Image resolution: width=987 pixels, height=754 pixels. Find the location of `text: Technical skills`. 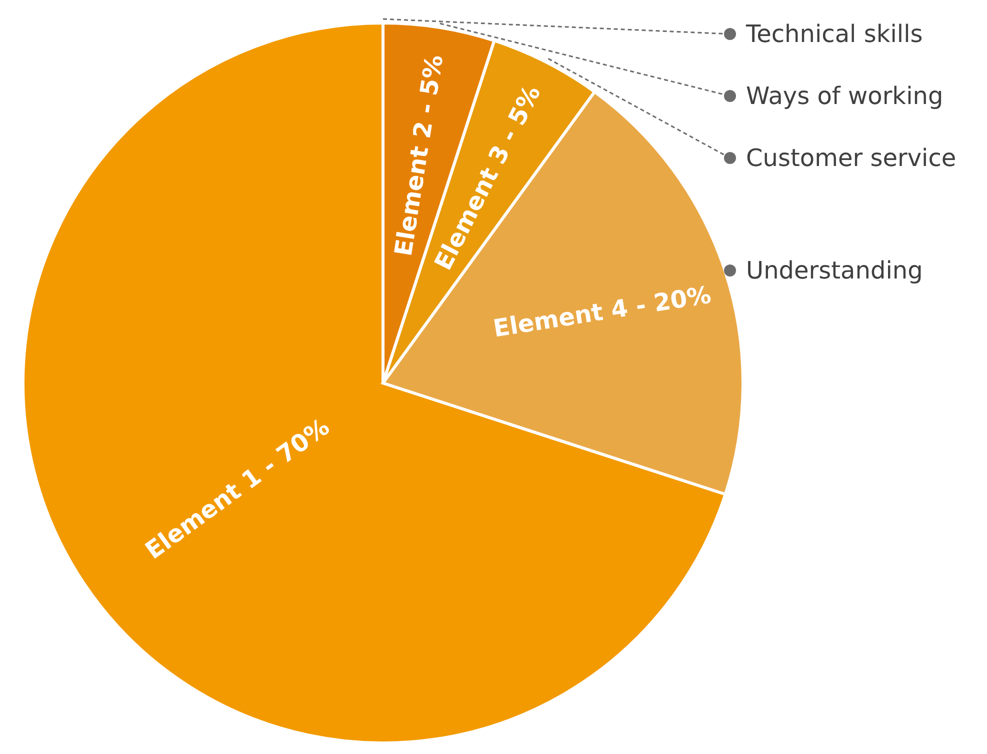

text: Technical skills is located at coordinates (834, 34).